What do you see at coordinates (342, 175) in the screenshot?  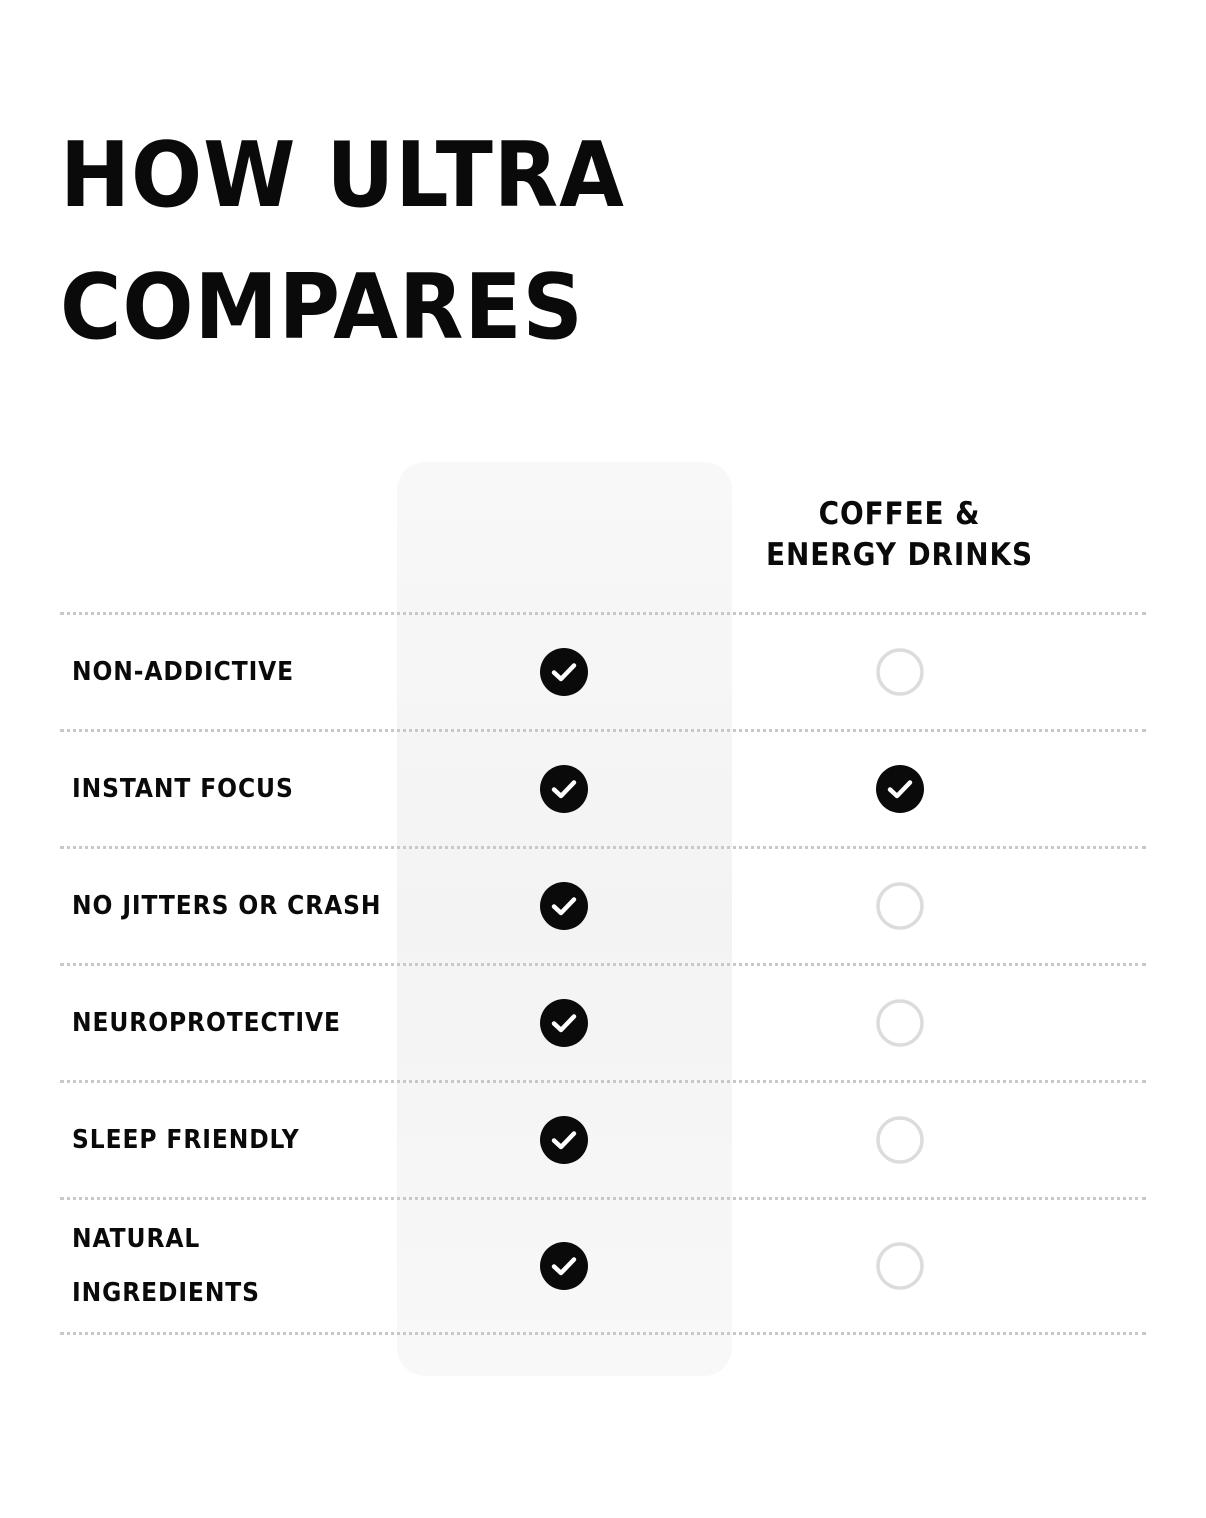 I see `page-title-line-1: HOW ULTRA` at bounding box center [342, 175].